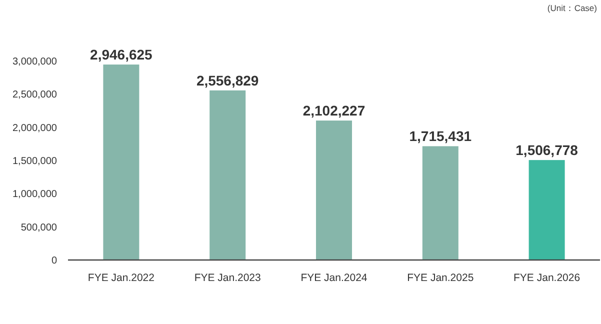 The height and width of the screenshot is (324, 601). What do you see at coordinates (39, 228) in the screenshot?
I see `y-tick-label: 500,000` at bounding box center [39, 228].